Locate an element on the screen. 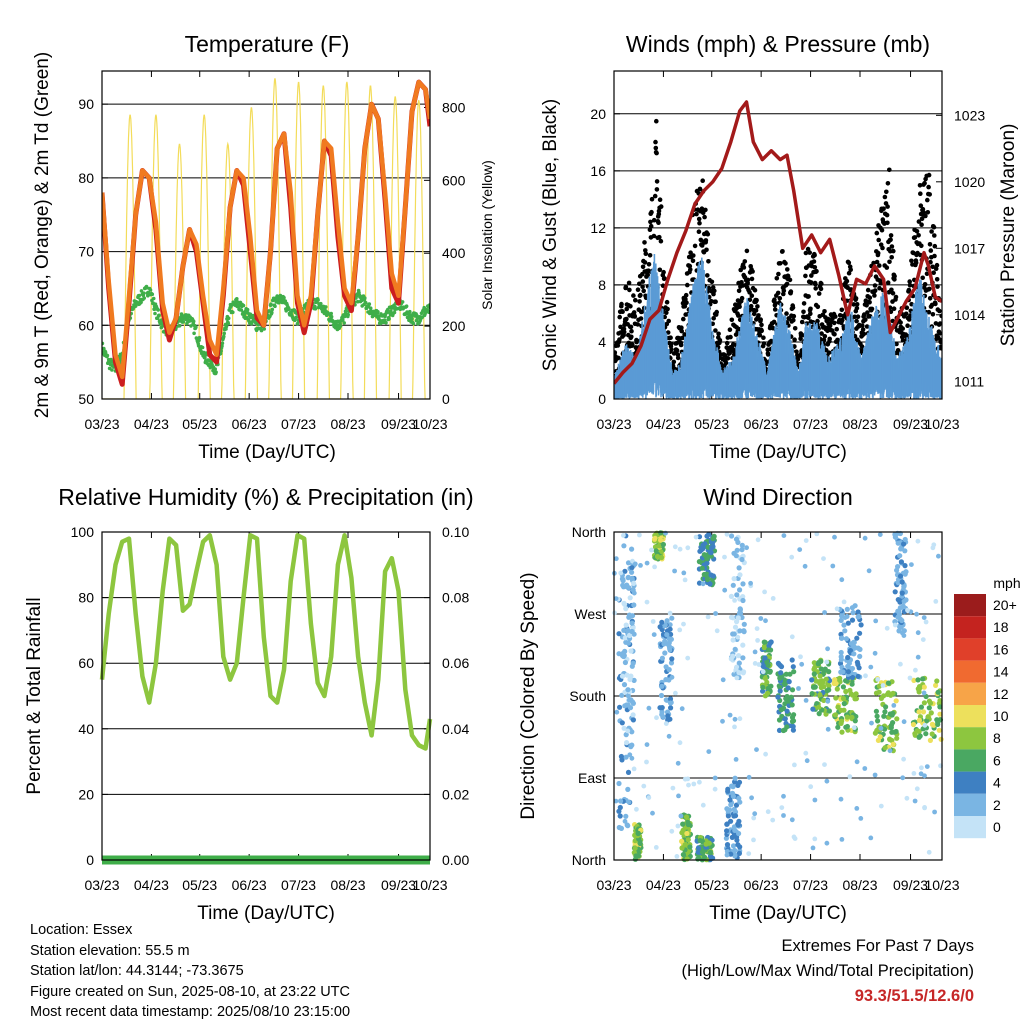 This screenshot has height=1024, width=1024. y-axis-label-3: Direction (Colored By Speed) is located at coordinates (528, 695).